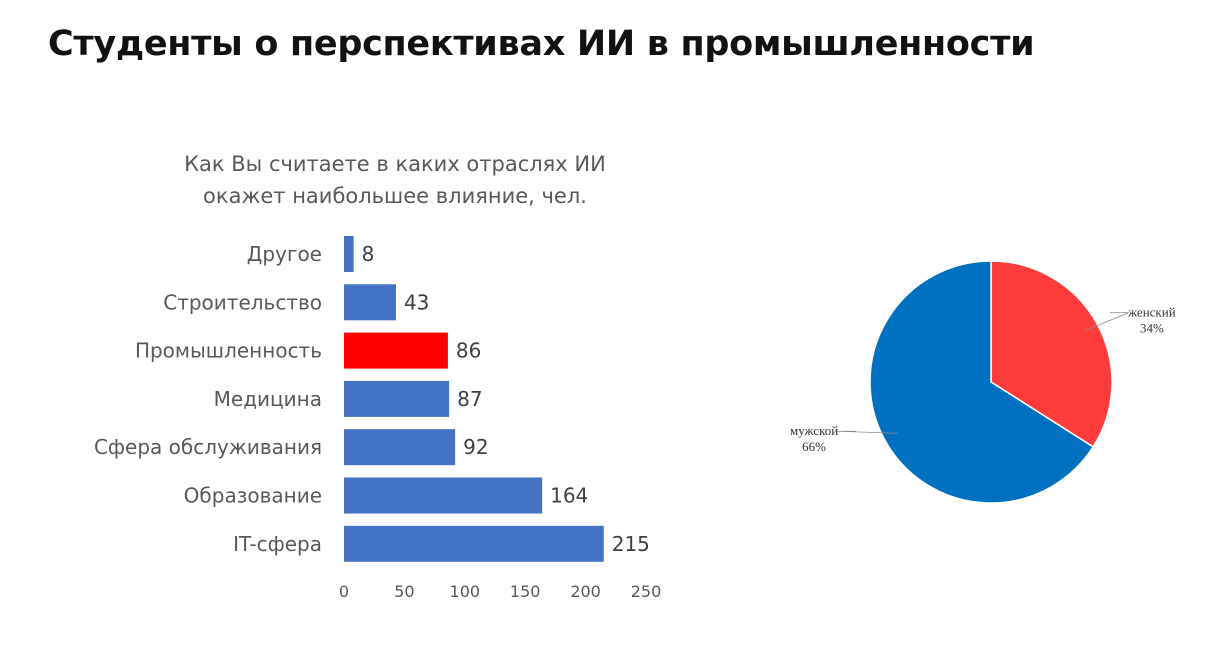 This screenshot has height=646, width=1229. What do you see at coordinates (368, 254) in the screenshot?
I see `data-label: 8` at bounding box center [368, 254].